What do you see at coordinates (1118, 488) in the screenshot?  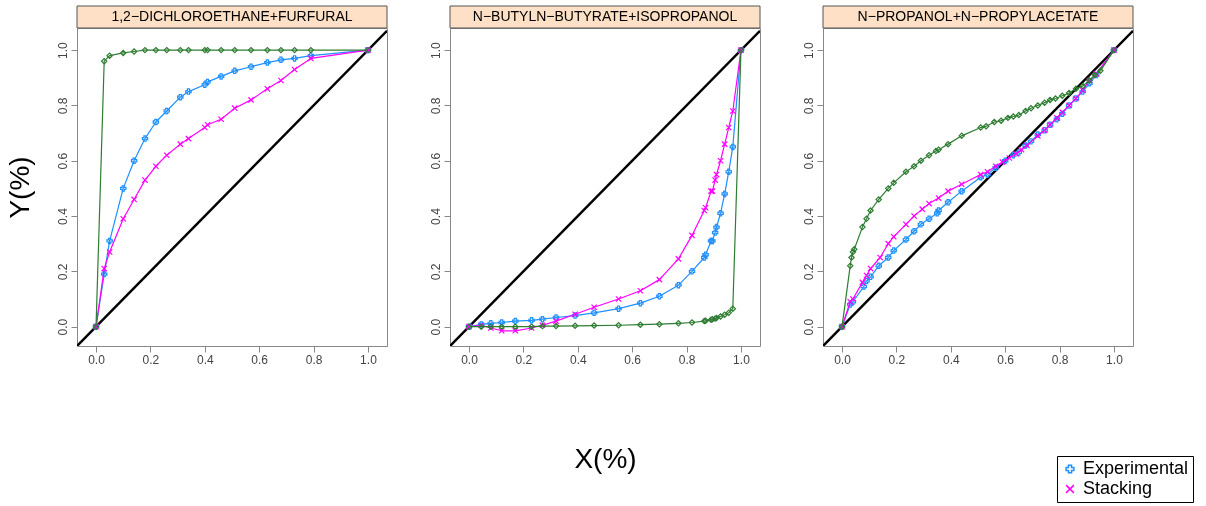 I see `legend-label: Stacking` at bounding box center [1118, 488].